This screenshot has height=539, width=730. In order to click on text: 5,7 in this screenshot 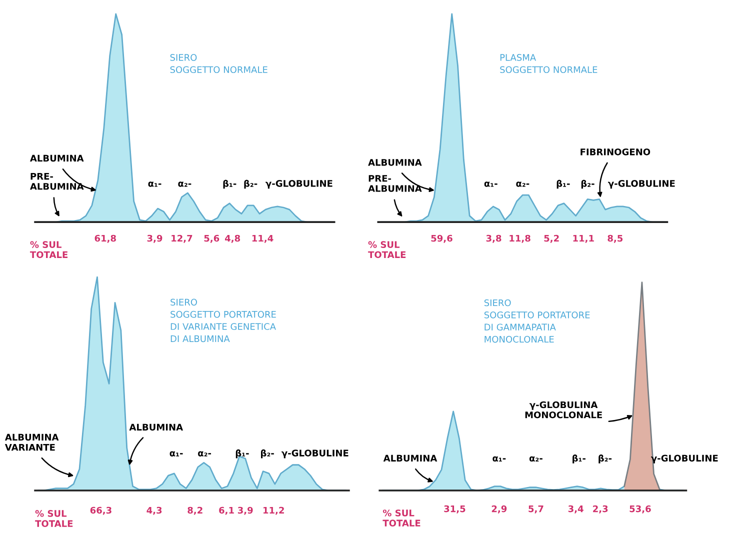, I will do `click(536, 509)`.